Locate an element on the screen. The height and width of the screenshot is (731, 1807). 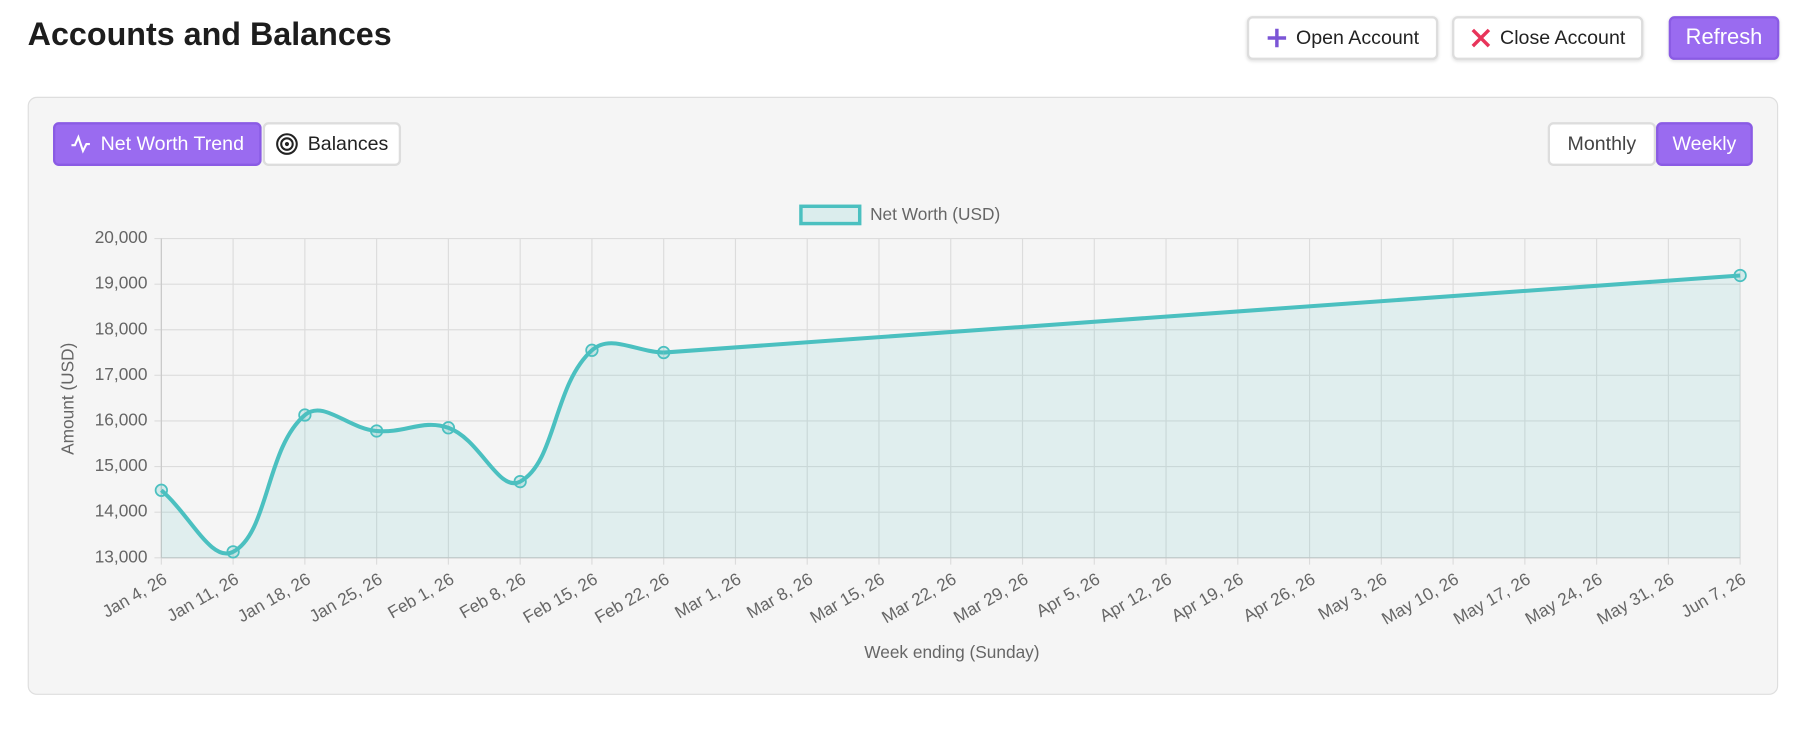
x-tick-label: May 10, 26 is located at coordinates (1420, 599).